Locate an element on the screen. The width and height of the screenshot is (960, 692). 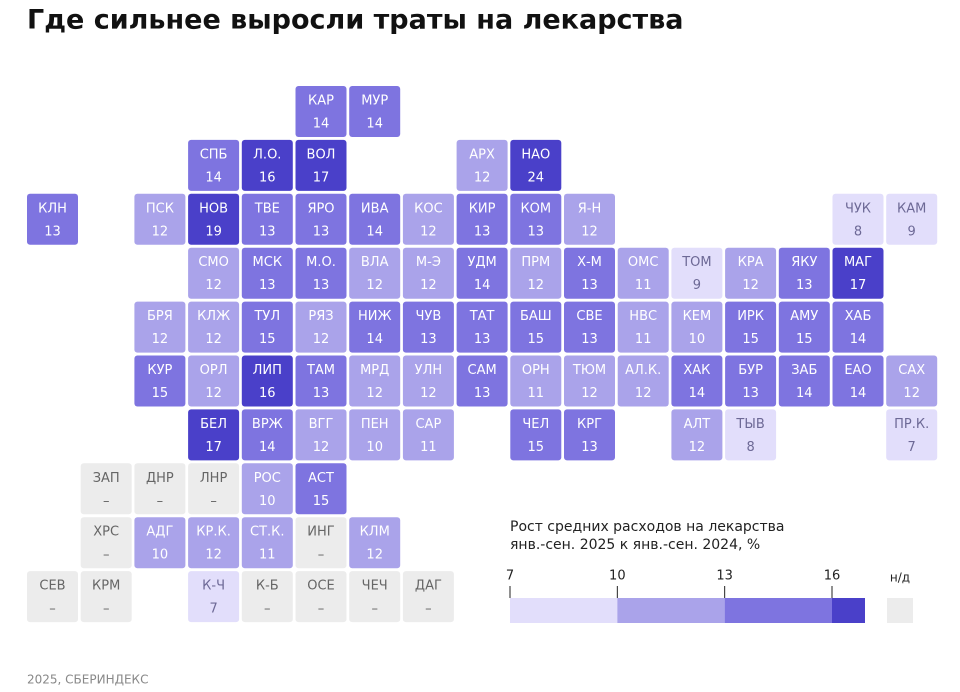
tile-label: САХ is located at coordinates (911, 370).